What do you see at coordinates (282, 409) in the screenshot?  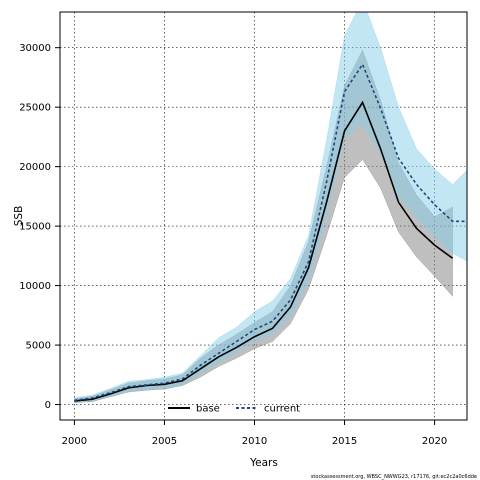 I see `legend-label-current: current` at bounding box center [282, 409].